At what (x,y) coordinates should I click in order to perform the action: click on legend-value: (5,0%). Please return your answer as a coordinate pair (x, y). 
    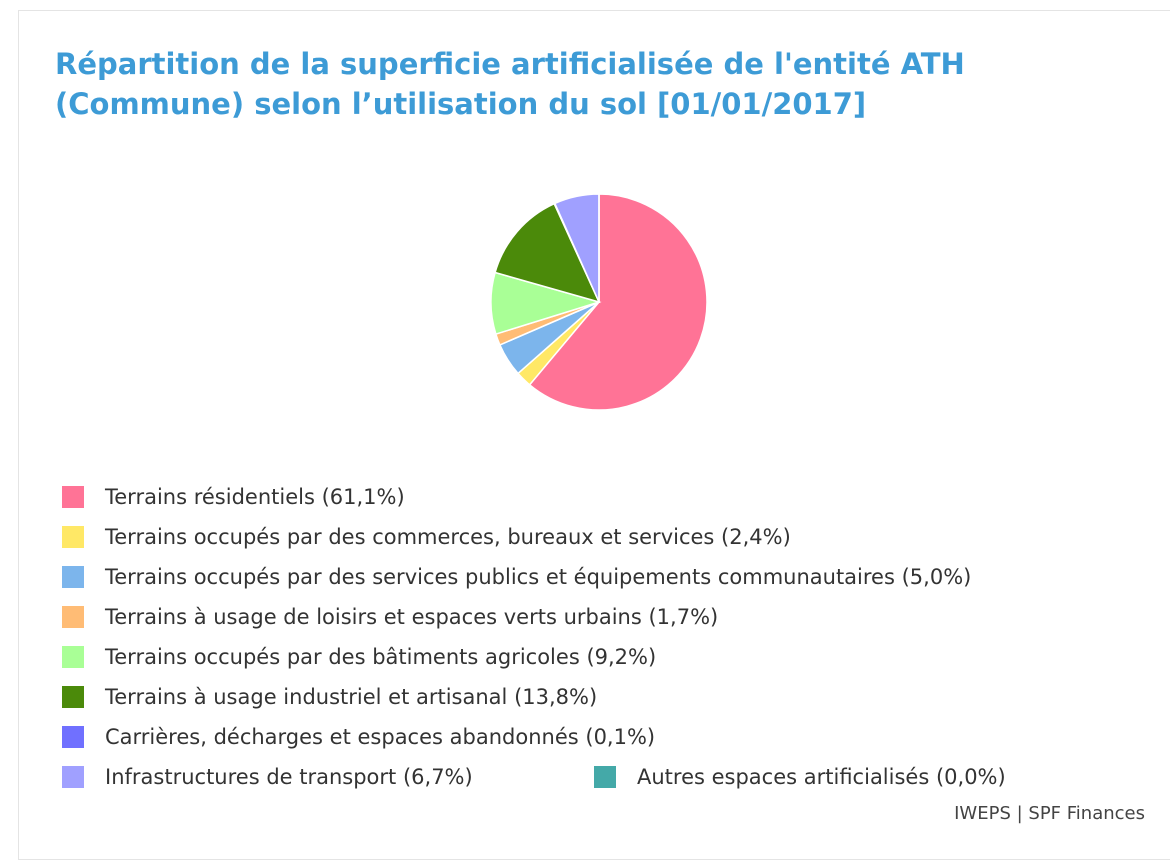
    Looking at the image, I should click on (937, 577).